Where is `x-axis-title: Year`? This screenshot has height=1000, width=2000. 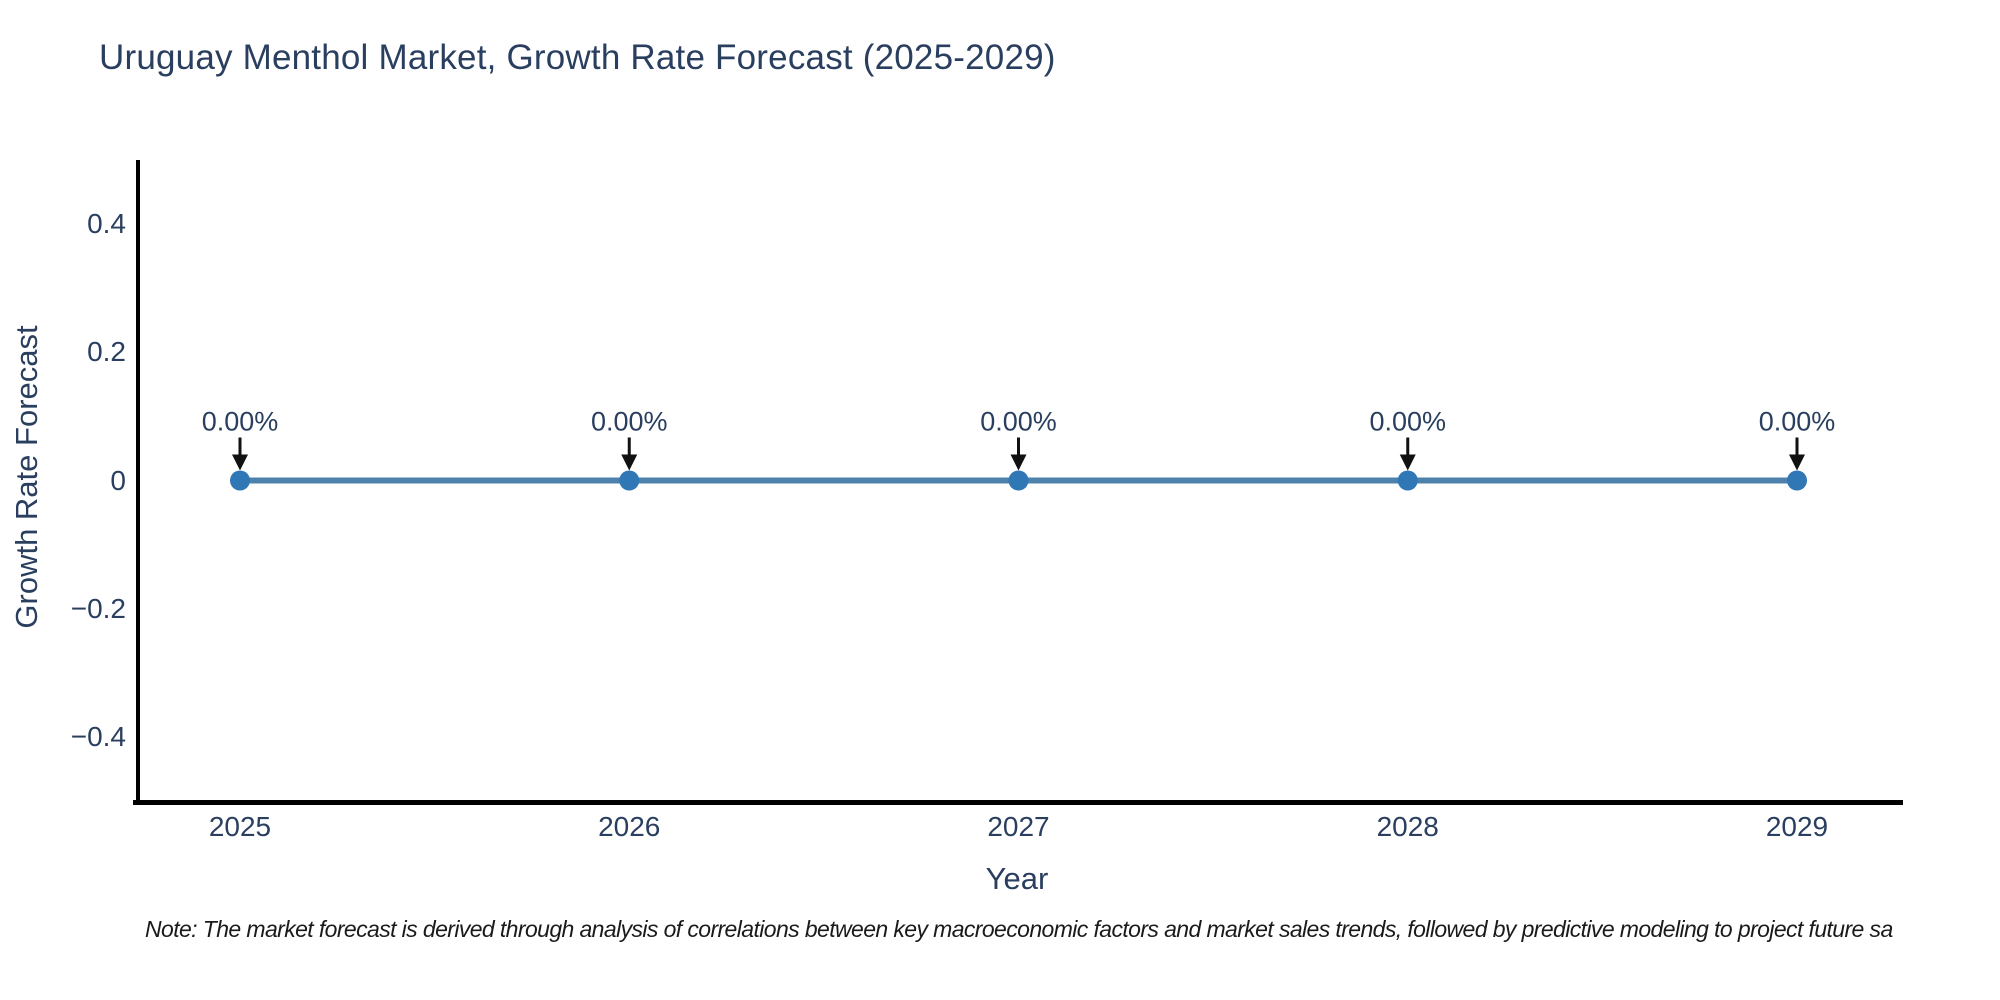
x-axis-title: Year is located at coordinates (1017, 878).